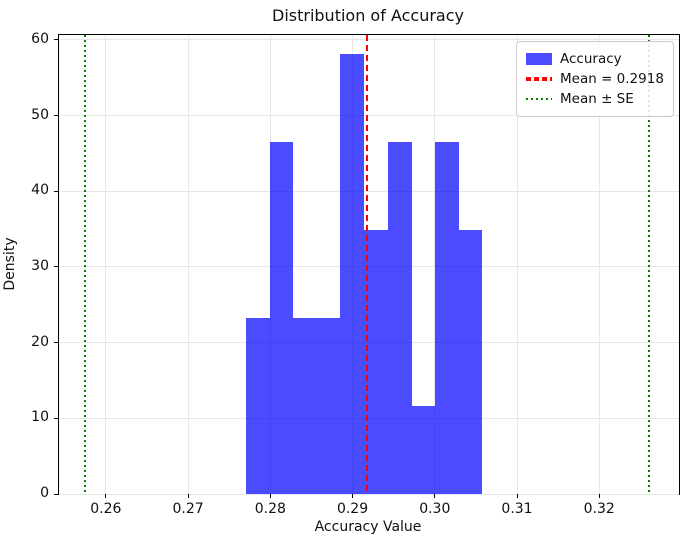 This screenshot has height=547, width=686. I want to click on x-tick-label: 0.28, so click(270, 509).